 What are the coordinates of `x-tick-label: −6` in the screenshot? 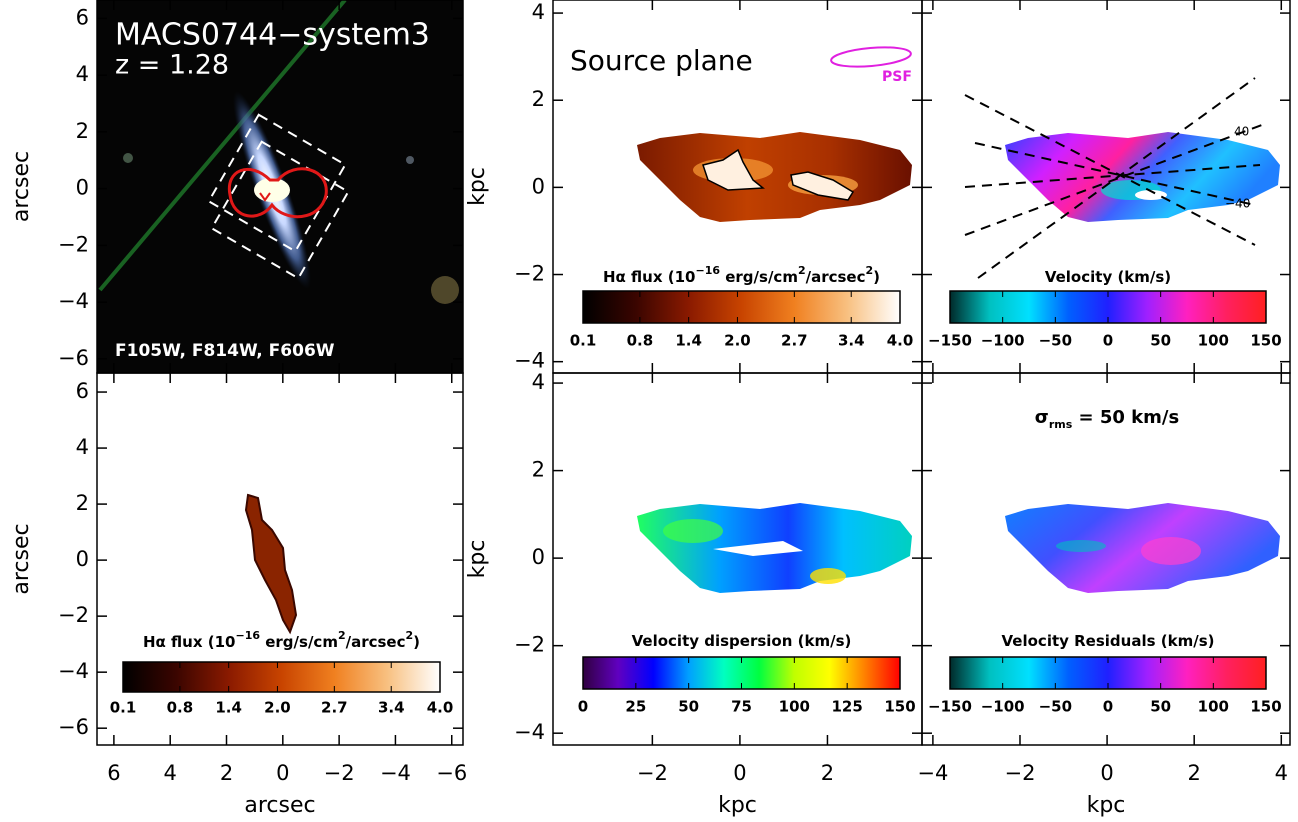 It's located at (451, 773).